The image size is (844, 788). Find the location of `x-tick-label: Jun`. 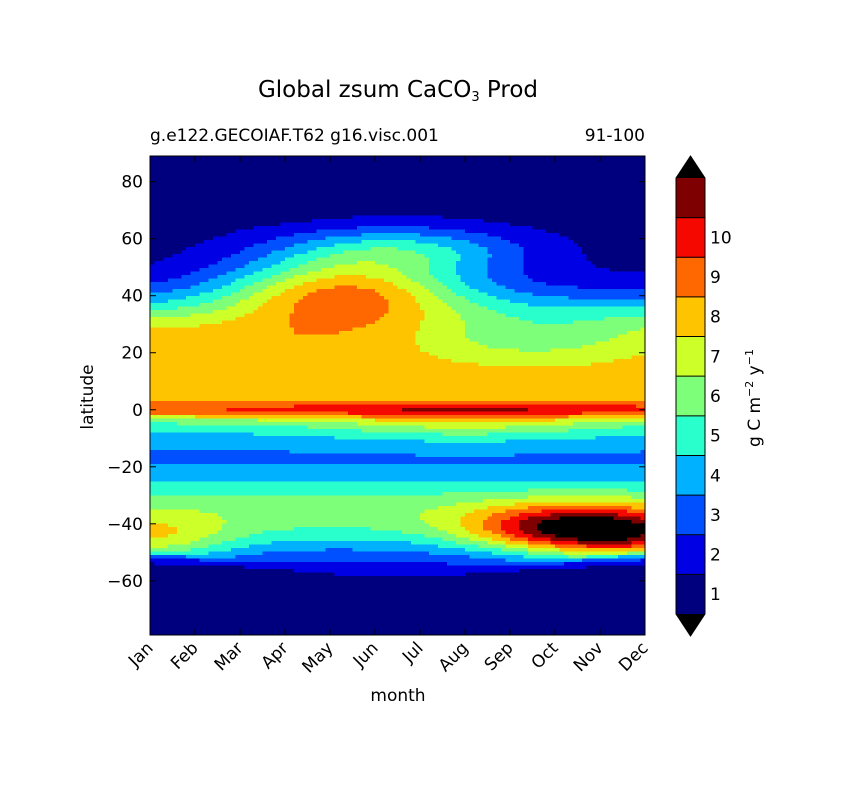

x-tick-label: Jun is located at coordinates (366, 655).